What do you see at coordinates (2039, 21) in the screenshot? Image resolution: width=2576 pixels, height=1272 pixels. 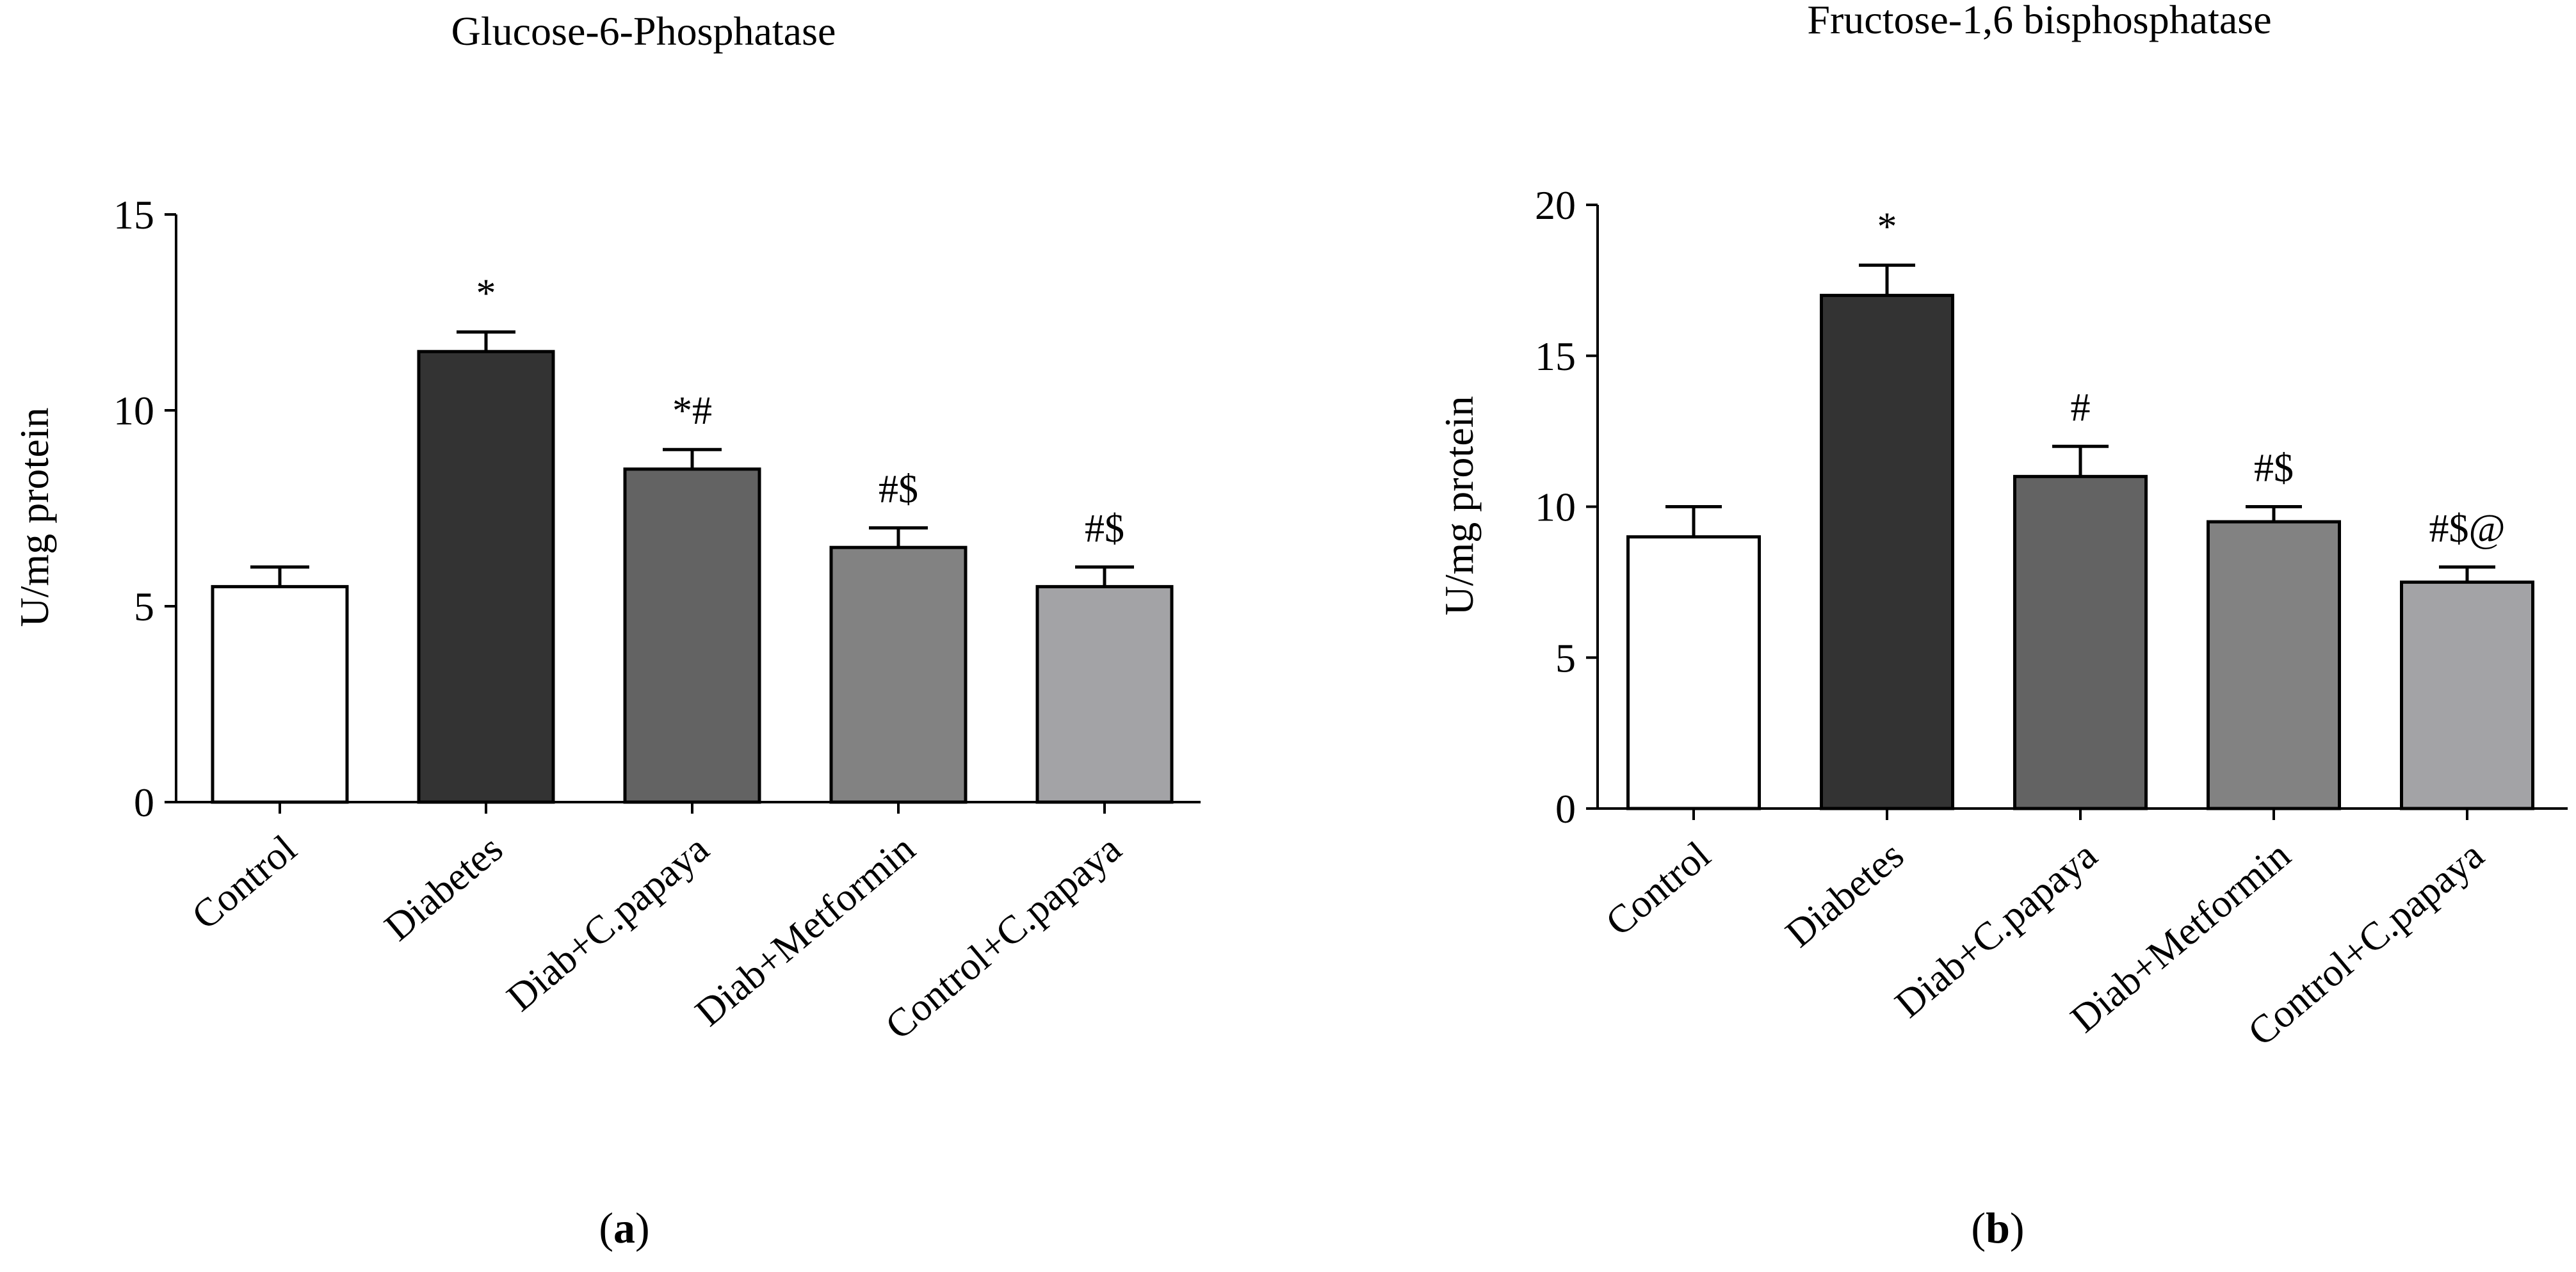 I see `chart-title: Fructose-1,6 bisphosphatase` at bounding box center [2039, 21].